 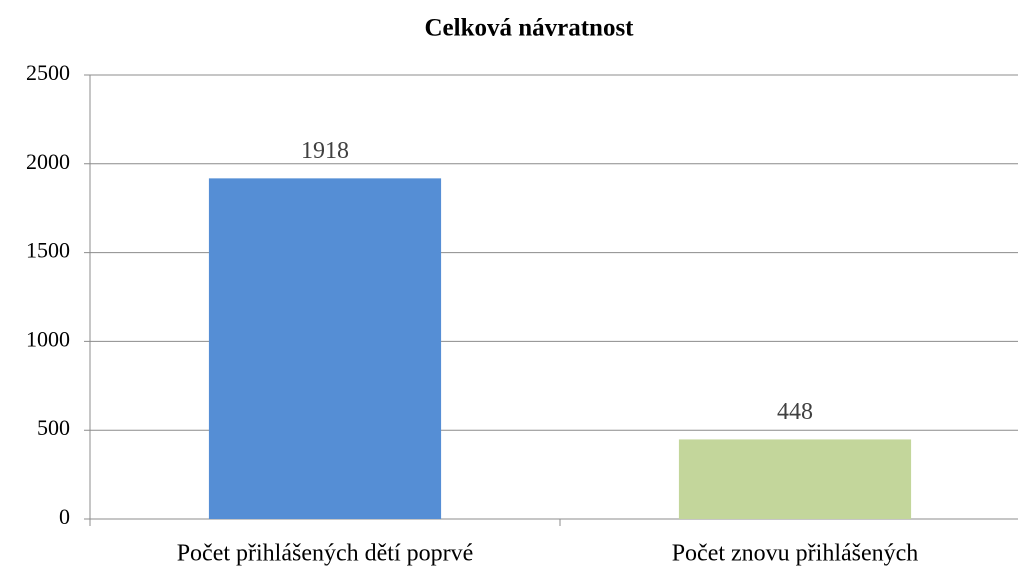 I want to click on data-label: 448, so click(x=795, y=412).